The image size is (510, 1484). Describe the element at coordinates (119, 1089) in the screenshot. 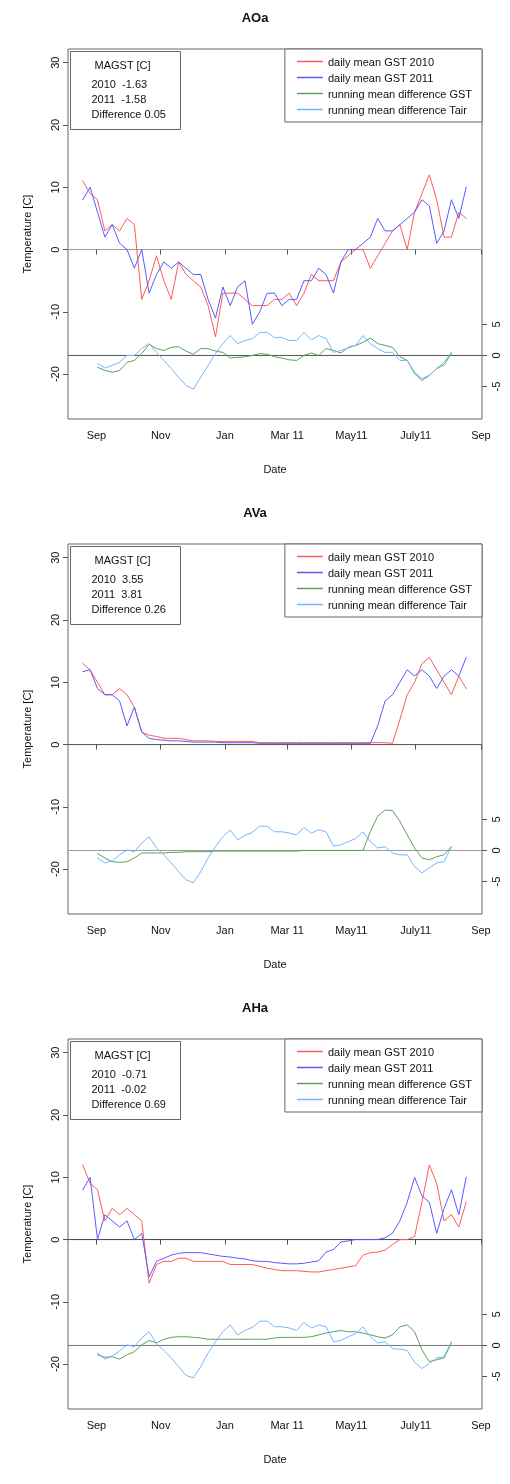

I see `annotation: 2011 -0.02` at that location.